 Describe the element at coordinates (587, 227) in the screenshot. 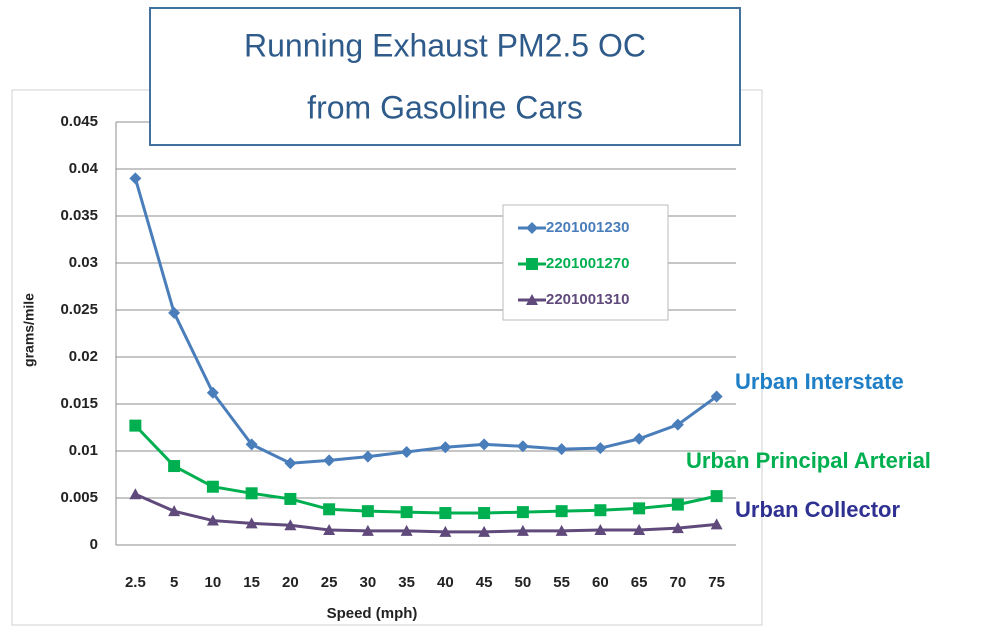

I see `legend-label: 2201001230` at that location.